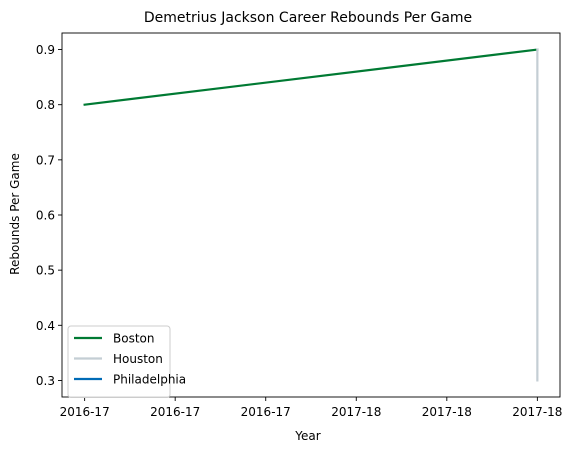  I want to click on y-tick-label: 0.4, so click(45, 326).